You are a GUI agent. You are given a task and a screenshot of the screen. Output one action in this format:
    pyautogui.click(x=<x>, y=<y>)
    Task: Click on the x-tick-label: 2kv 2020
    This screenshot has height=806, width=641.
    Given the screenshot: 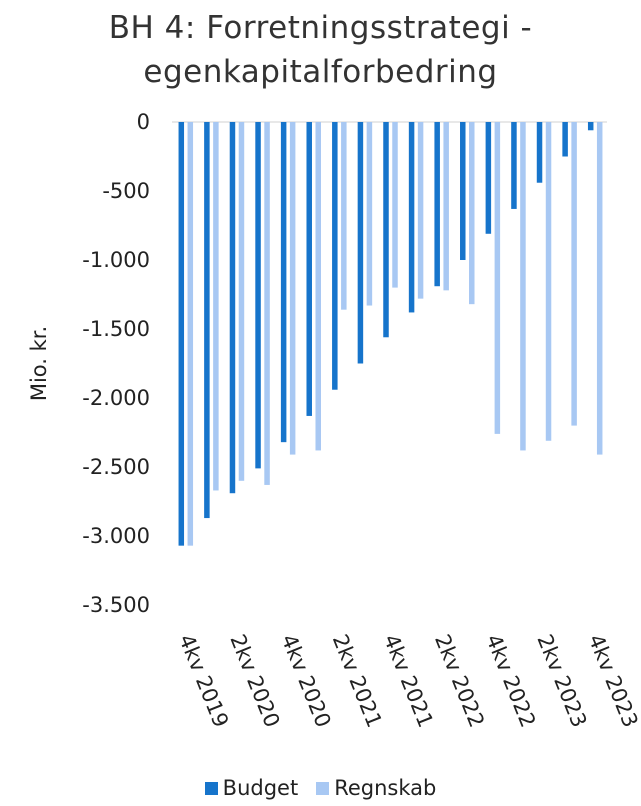 What is the action you would take?
    pyautogui.click(x=254, y=681)
    